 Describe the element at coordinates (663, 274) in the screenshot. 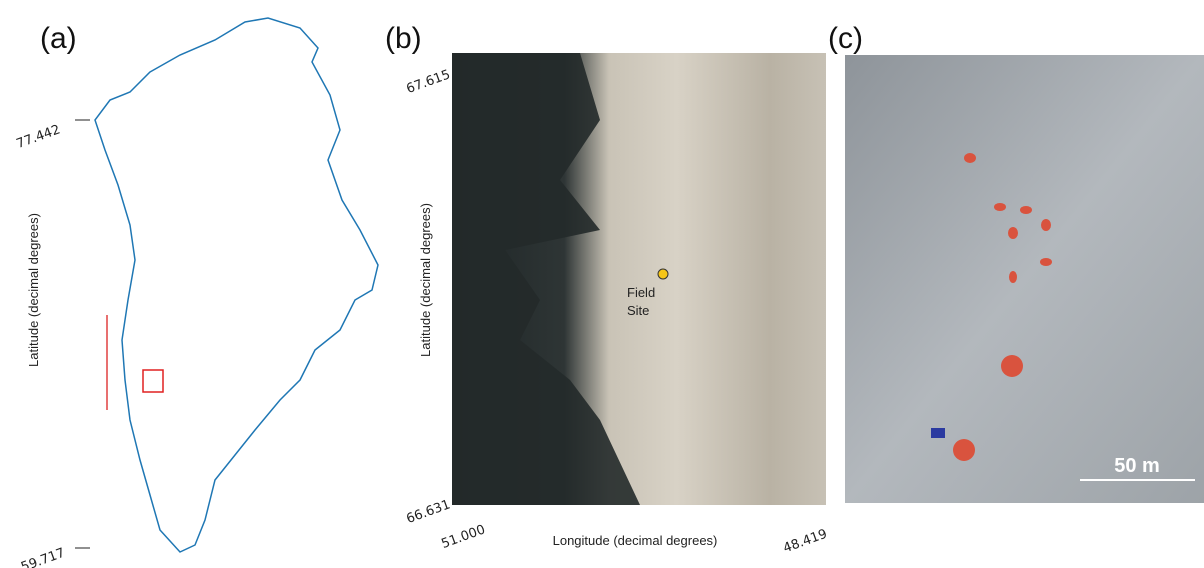

I see `field-site-marker` at that location.